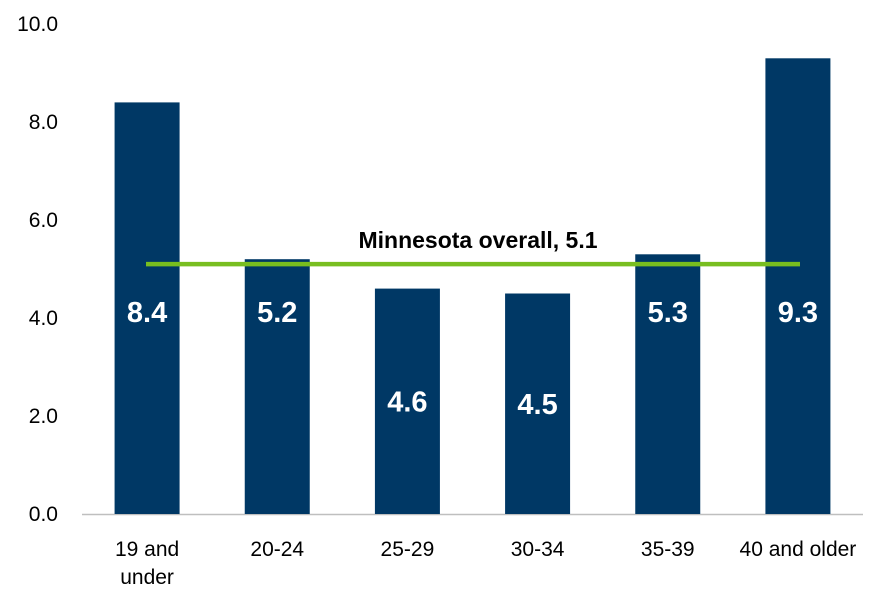 The width and height of the screenshot is (887, 605). What do you see at coordinates (408, 549) in the screenshot?
I see `x-category-label: 25-29` at bounding box center [408, 549].